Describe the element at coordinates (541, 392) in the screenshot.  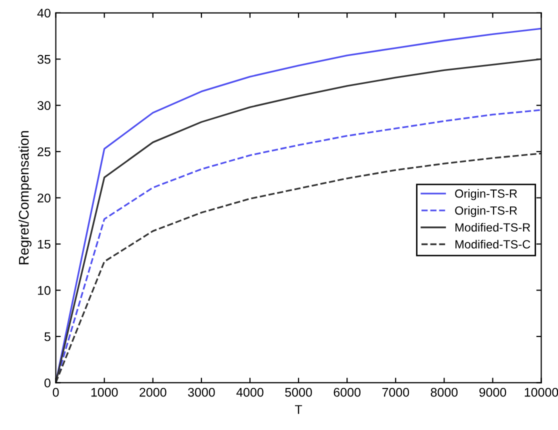
I see `x-tick-label: 10000` at that location.